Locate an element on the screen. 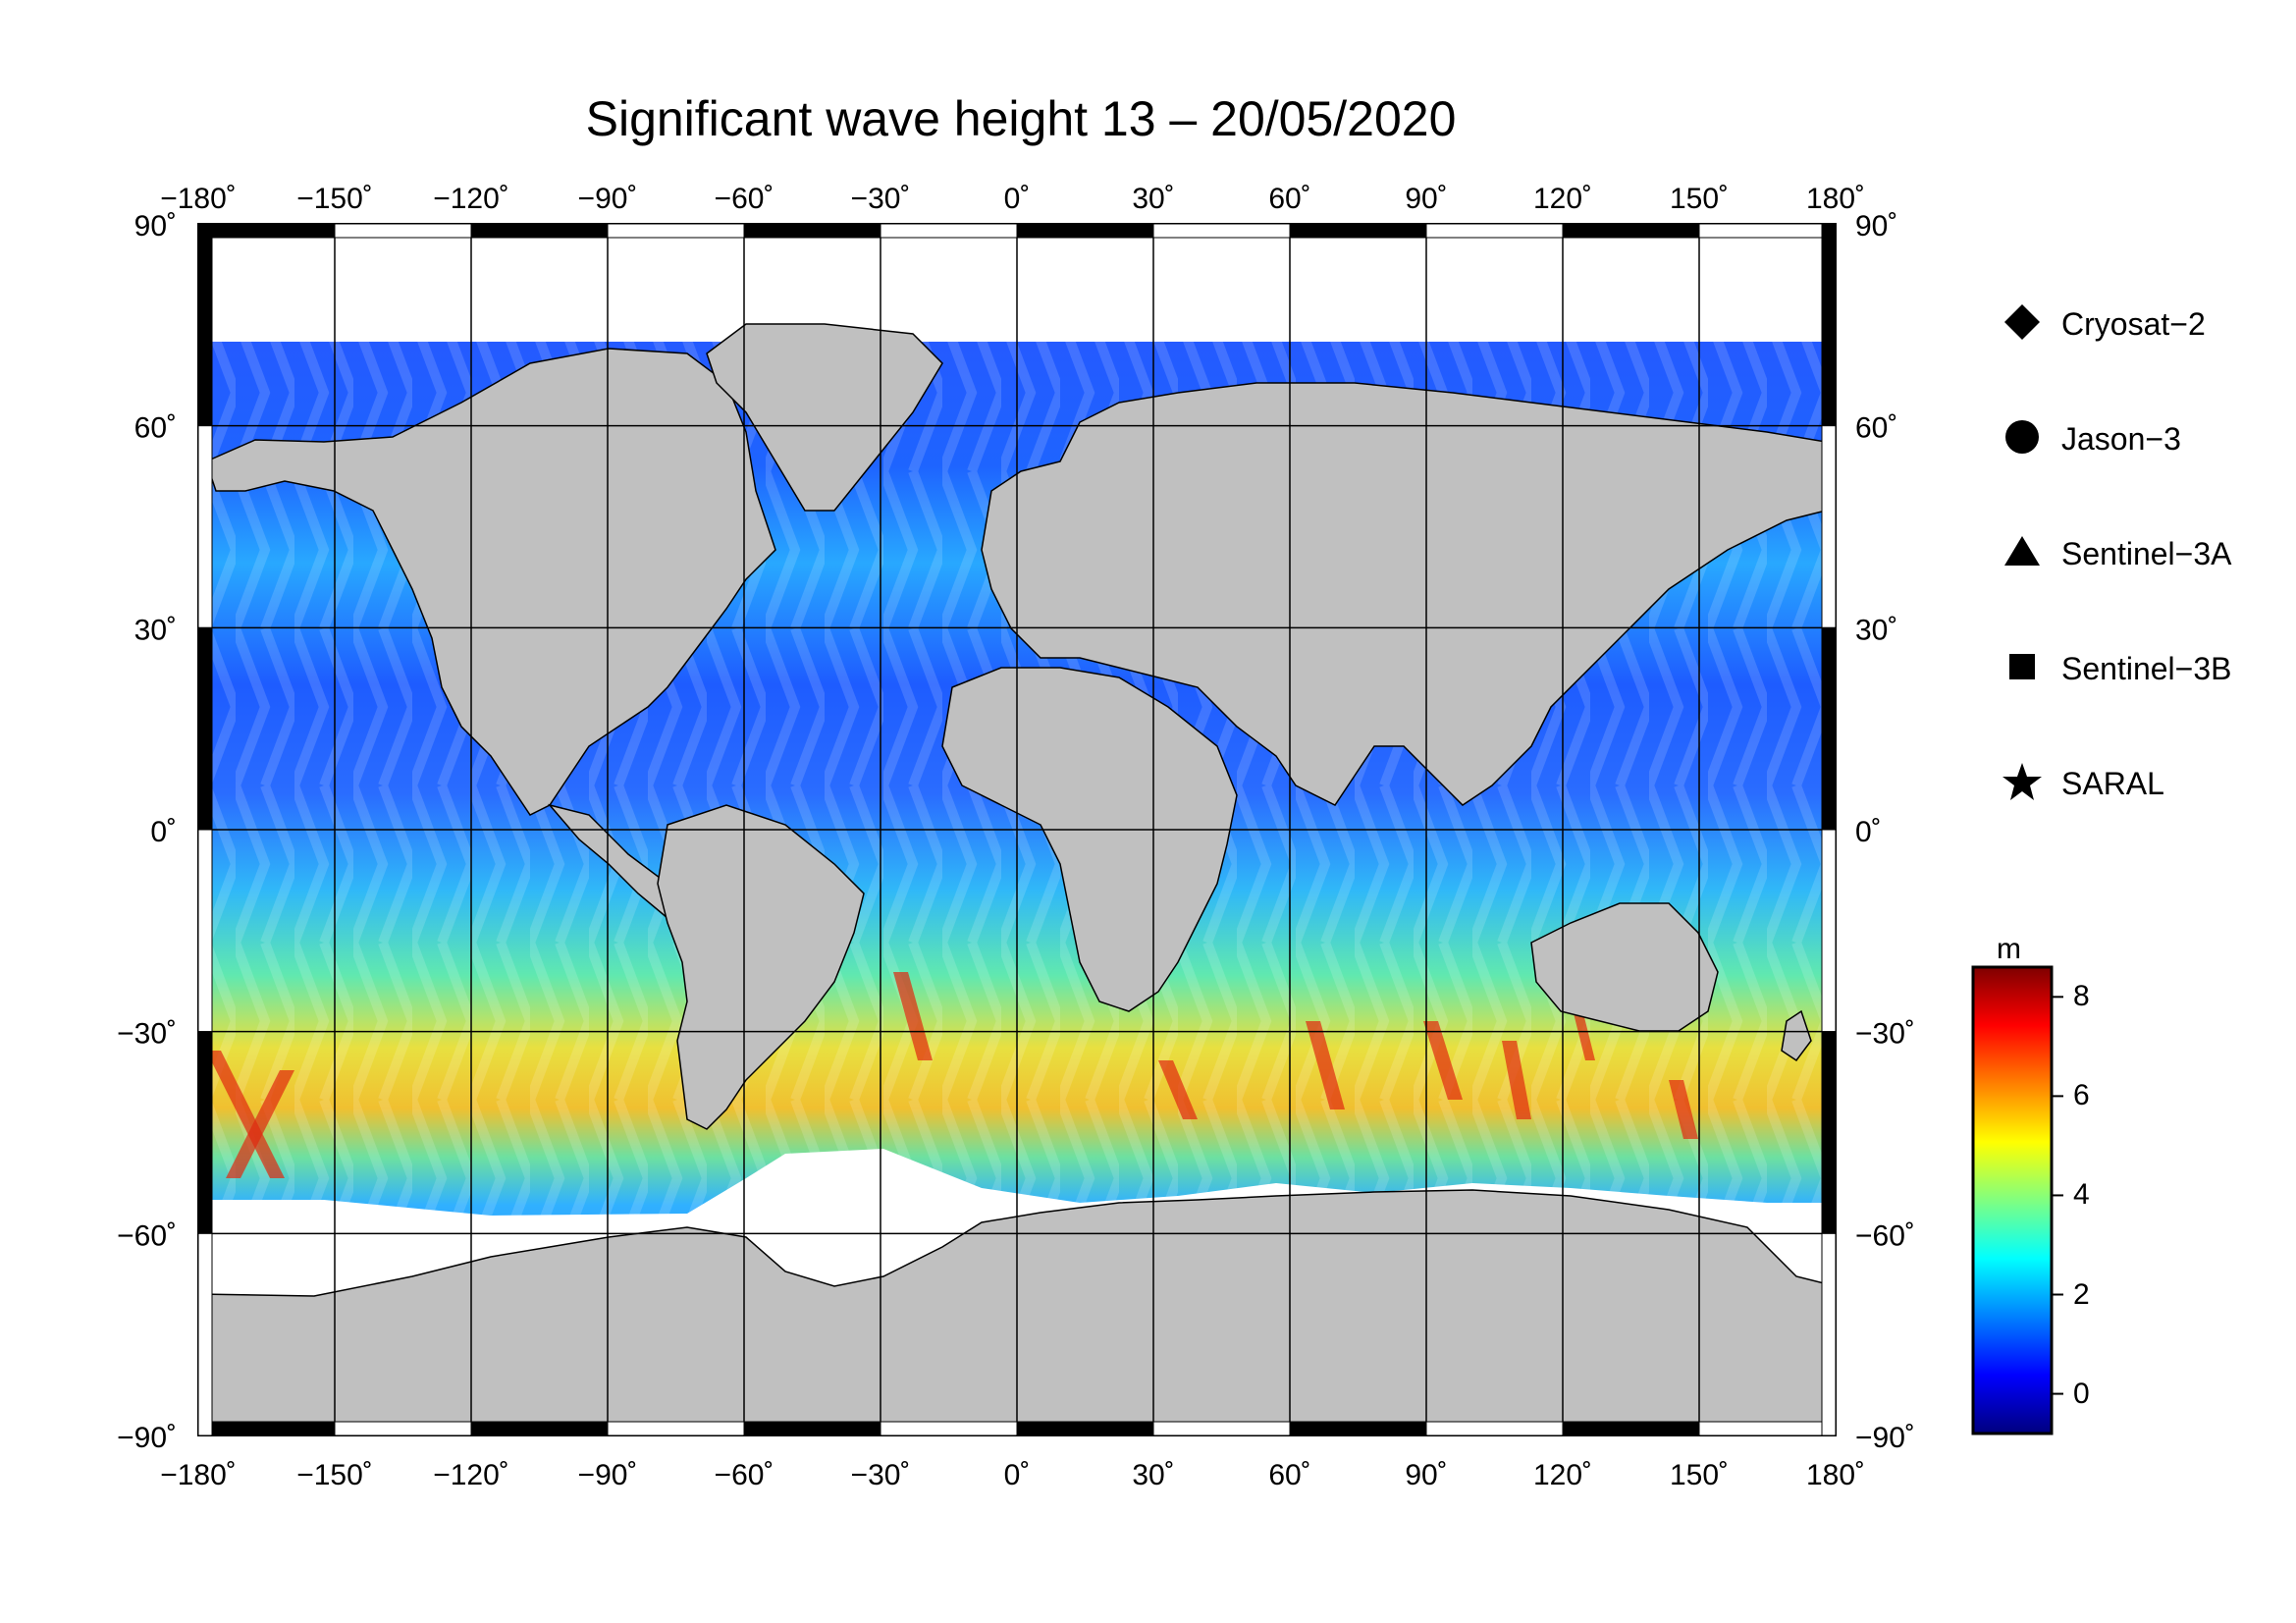 This screenshot has height=1623, width=2296. africa is located at coordinates (1089, 839).